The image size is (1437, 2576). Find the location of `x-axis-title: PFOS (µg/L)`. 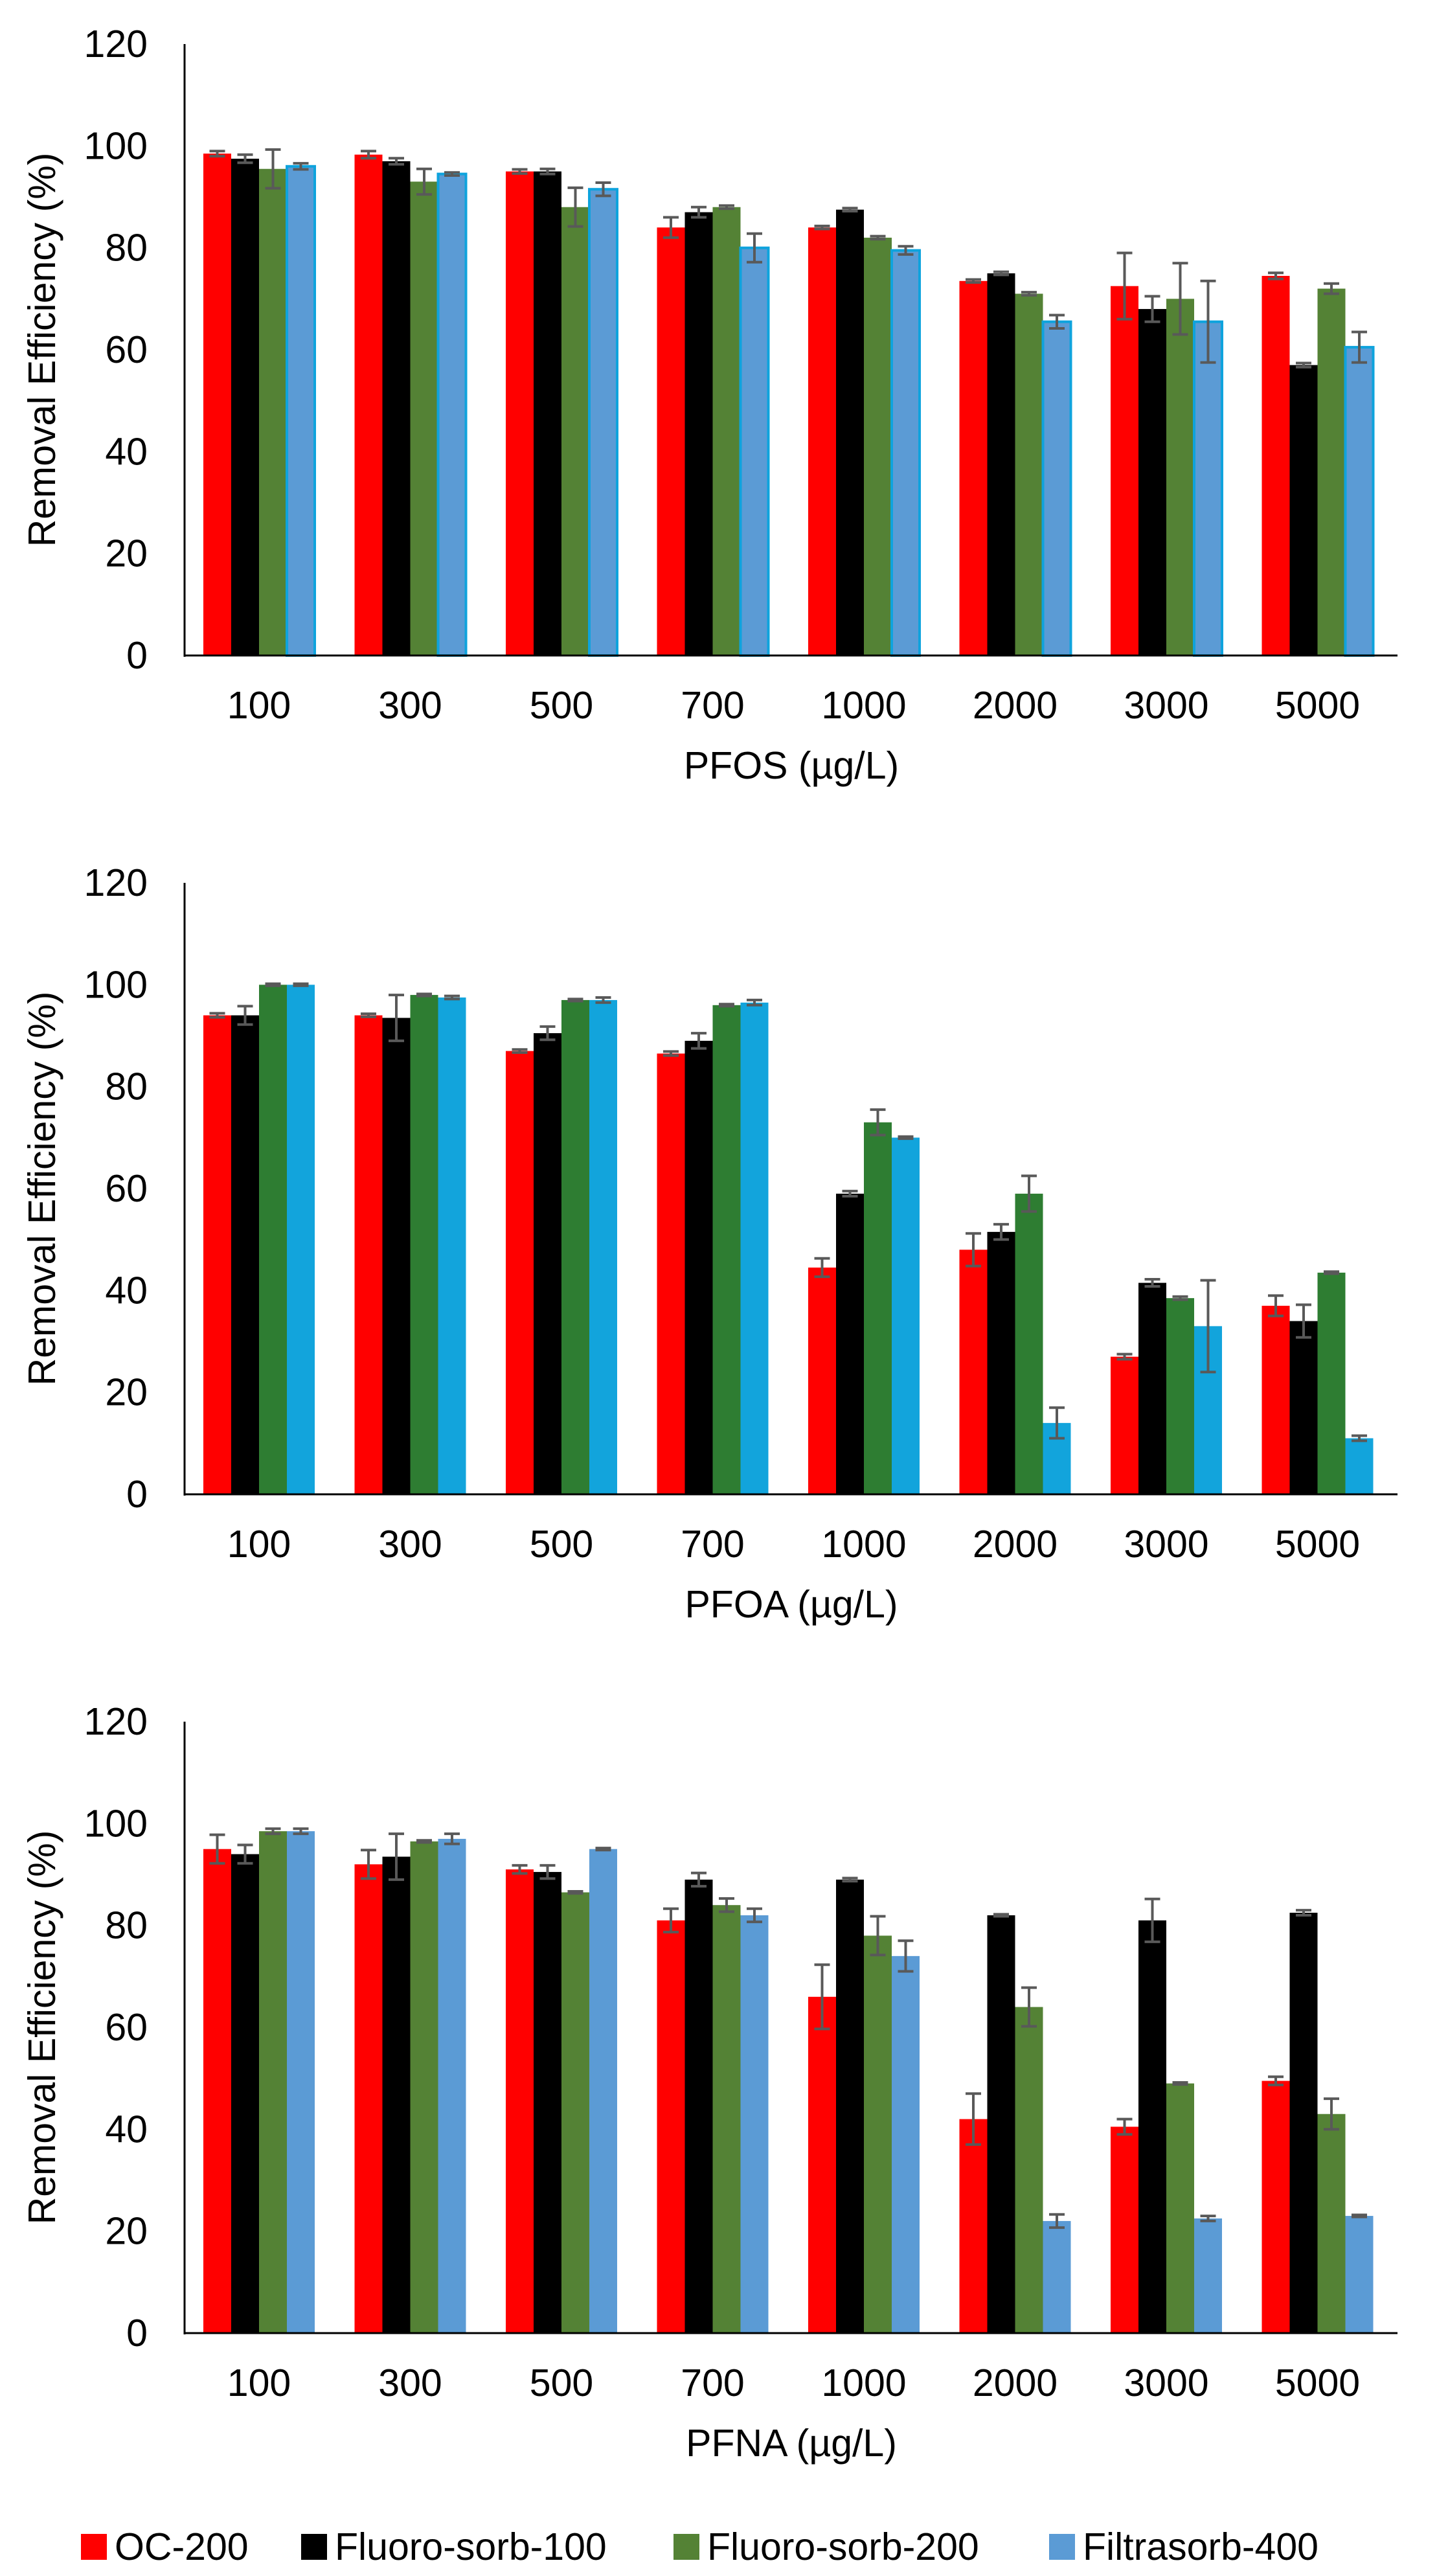

x-axis-title: PFOS (µg/L) is located at coordinates (792, 765).